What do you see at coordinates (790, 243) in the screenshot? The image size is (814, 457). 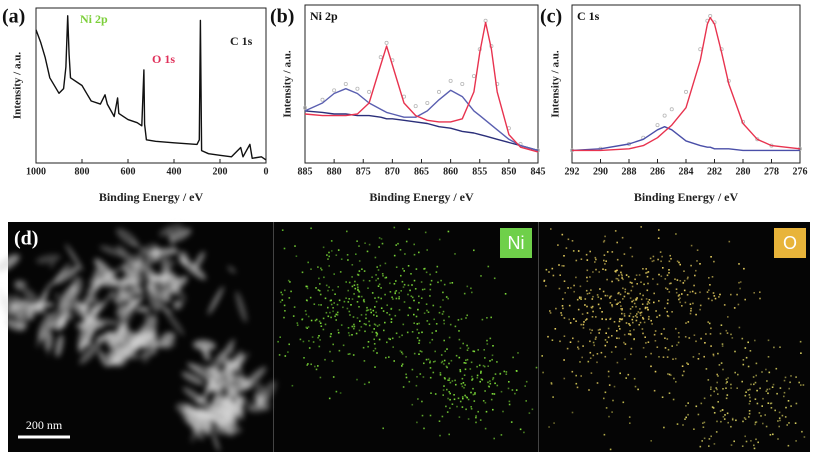 I see `map-tag: O` at bounding box center [790, 243].